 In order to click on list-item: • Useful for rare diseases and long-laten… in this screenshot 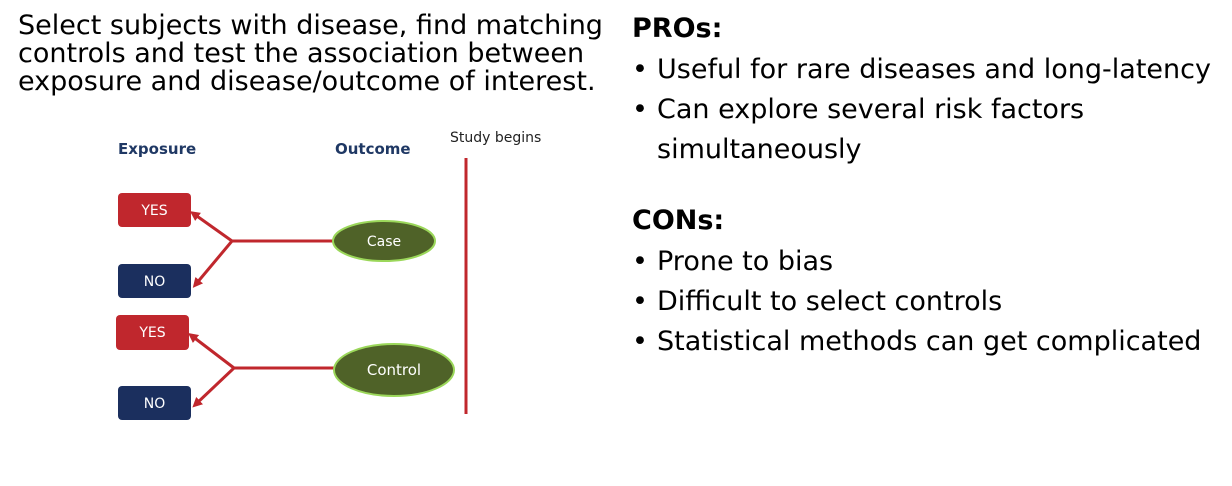, I will do `click(932, 70)`.